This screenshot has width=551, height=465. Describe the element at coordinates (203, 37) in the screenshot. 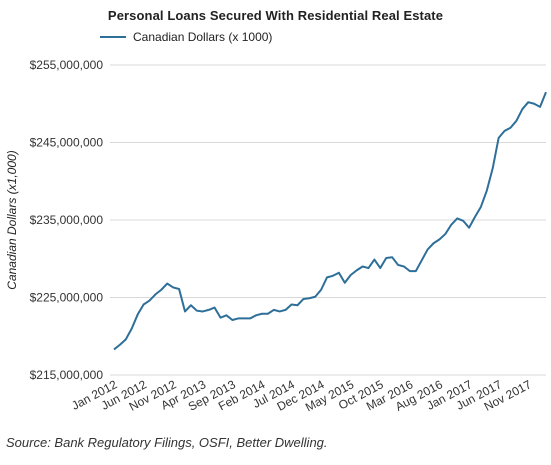

I see `legend-label: Canadian Dollars (x 1000)` at that location.